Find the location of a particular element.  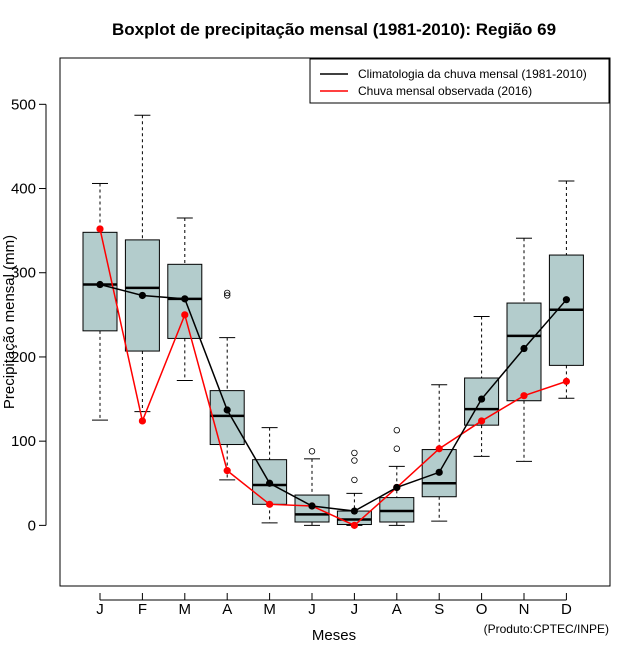

legend-label-observed: Chuva mensal observada (2016) is located at coordinates (445, 91).